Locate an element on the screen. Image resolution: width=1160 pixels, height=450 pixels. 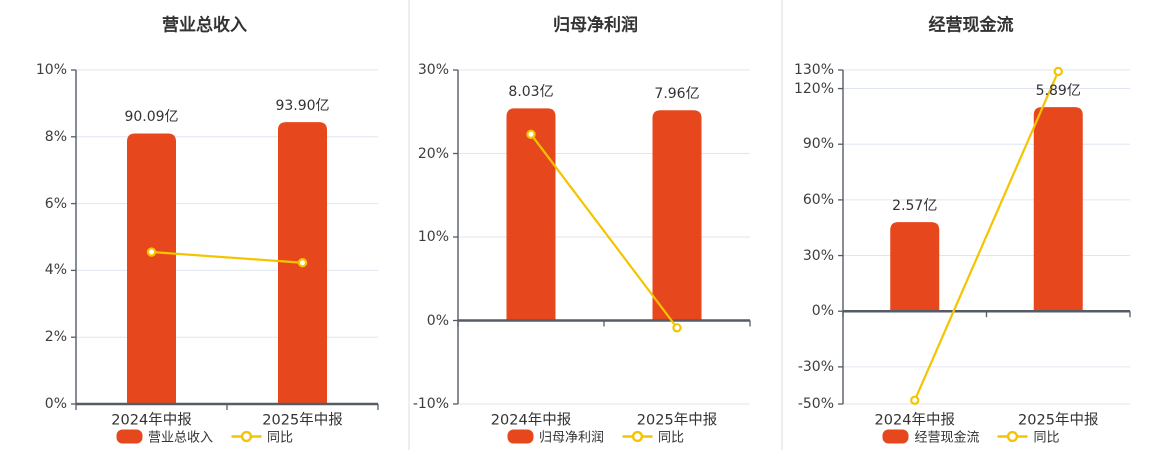
y-axis-label: 6% is located at coordinates (55, 203).